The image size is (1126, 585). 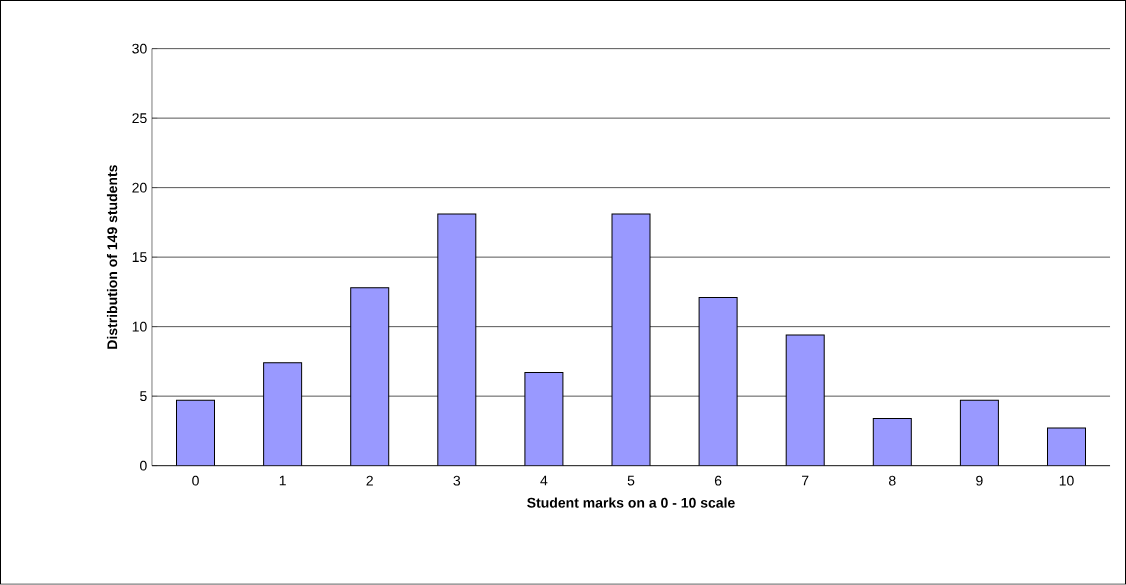 I want to click on x-tick-label: 8, so click(x=892, y=480).